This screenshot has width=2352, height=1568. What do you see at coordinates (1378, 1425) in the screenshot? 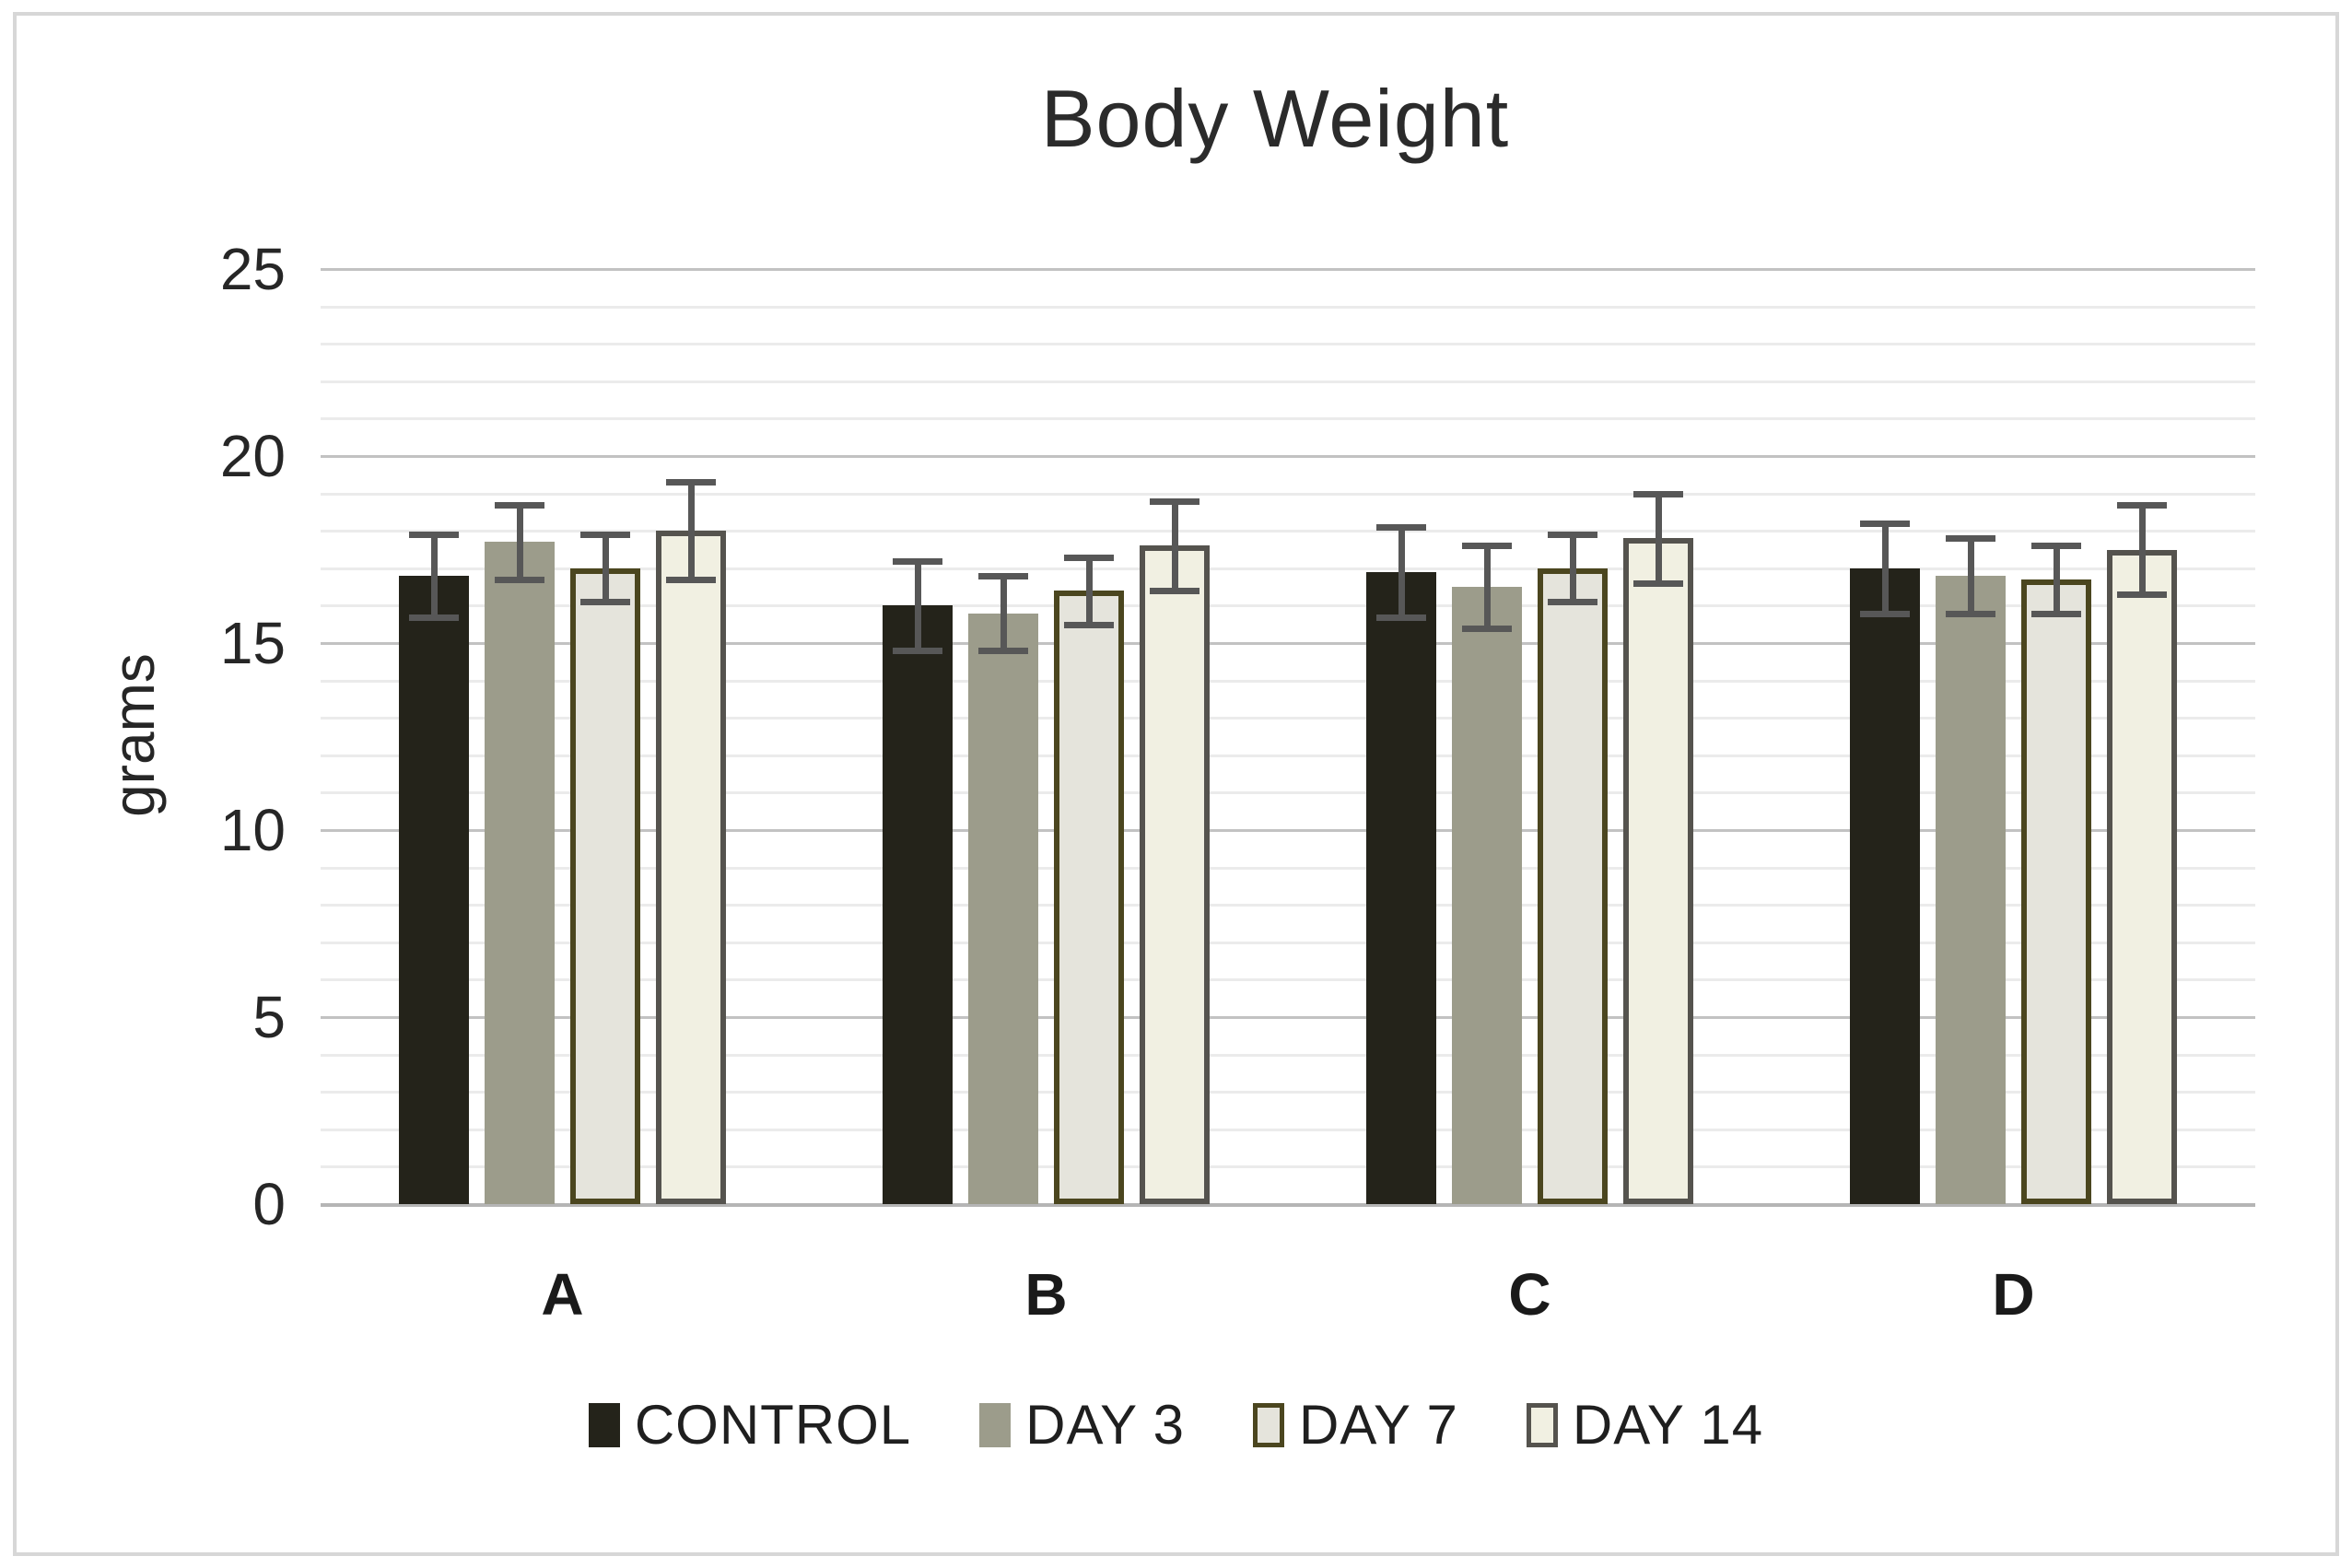
I see `legend-label: DAY 7` at bounding box center [1378, 1425].